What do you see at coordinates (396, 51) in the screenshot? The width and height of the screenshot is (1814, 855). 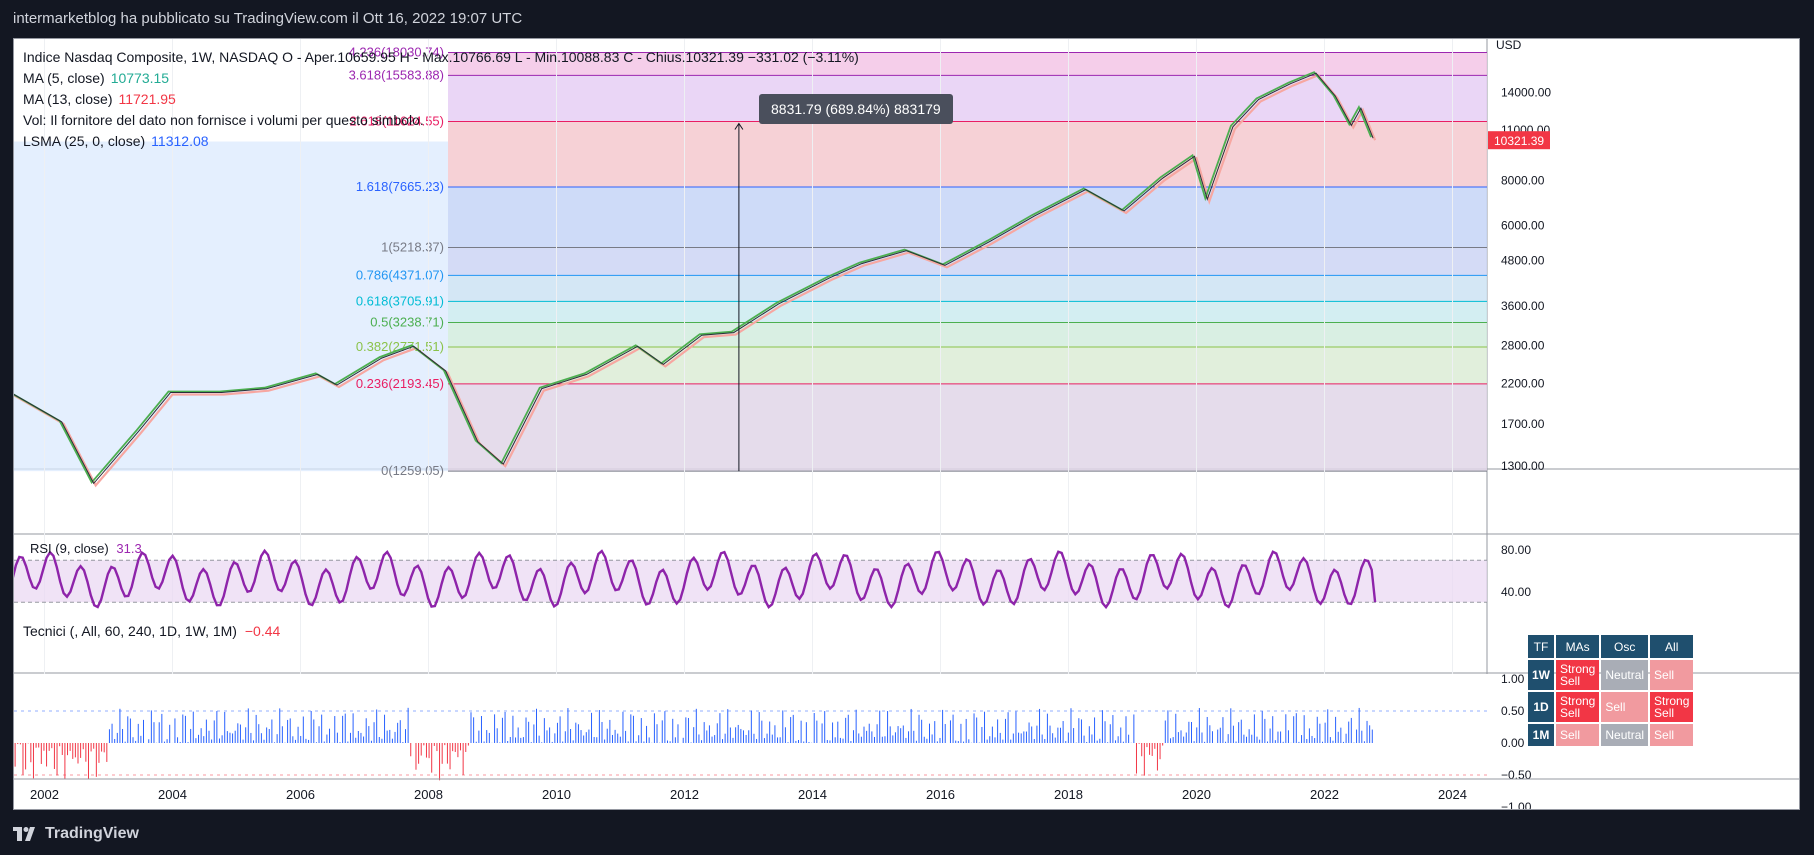 I see `fib-level-label: 4.236(18030.74)` at bounding box center [396, 51].